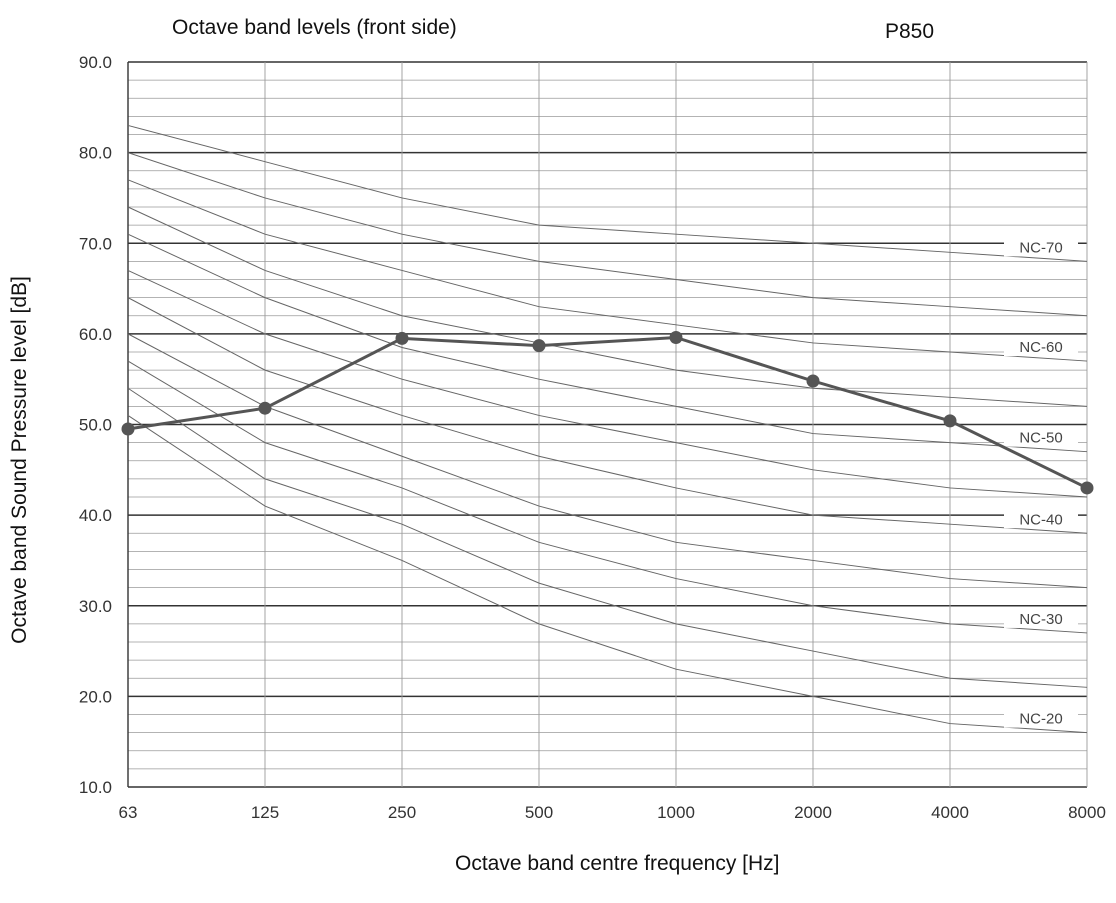 This screenshot has height=903, width=1116. I want to click on y-tick-label: 90.0, so click(95, 62).